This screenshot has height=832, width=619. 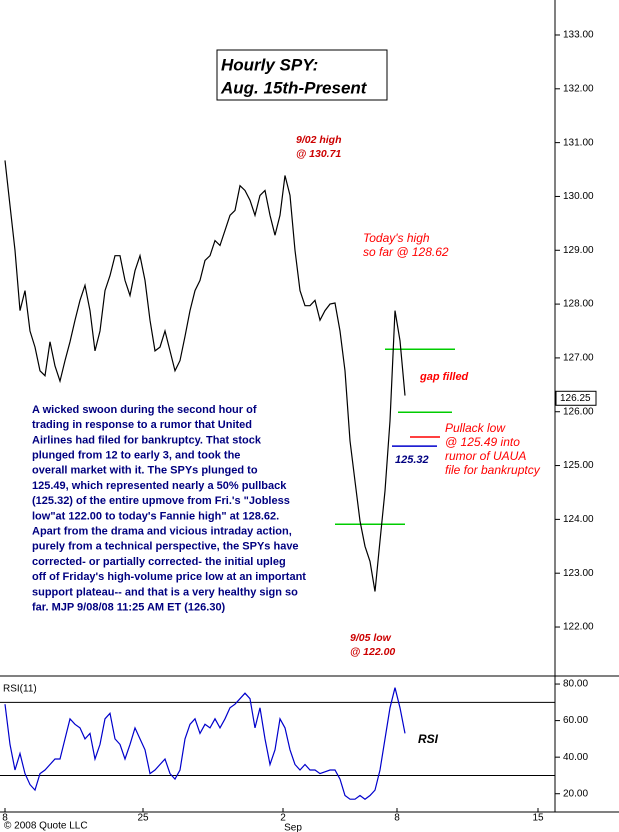 I want to click on x-tick-label: 25, so click(x=143, y=818).